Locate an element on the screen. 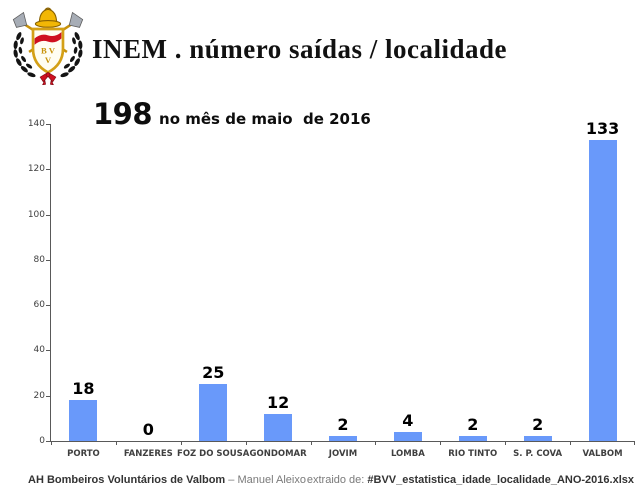 This screenshot has width=640, height=497. category-label: S. P. COVA is located at coordinates (538, 454).